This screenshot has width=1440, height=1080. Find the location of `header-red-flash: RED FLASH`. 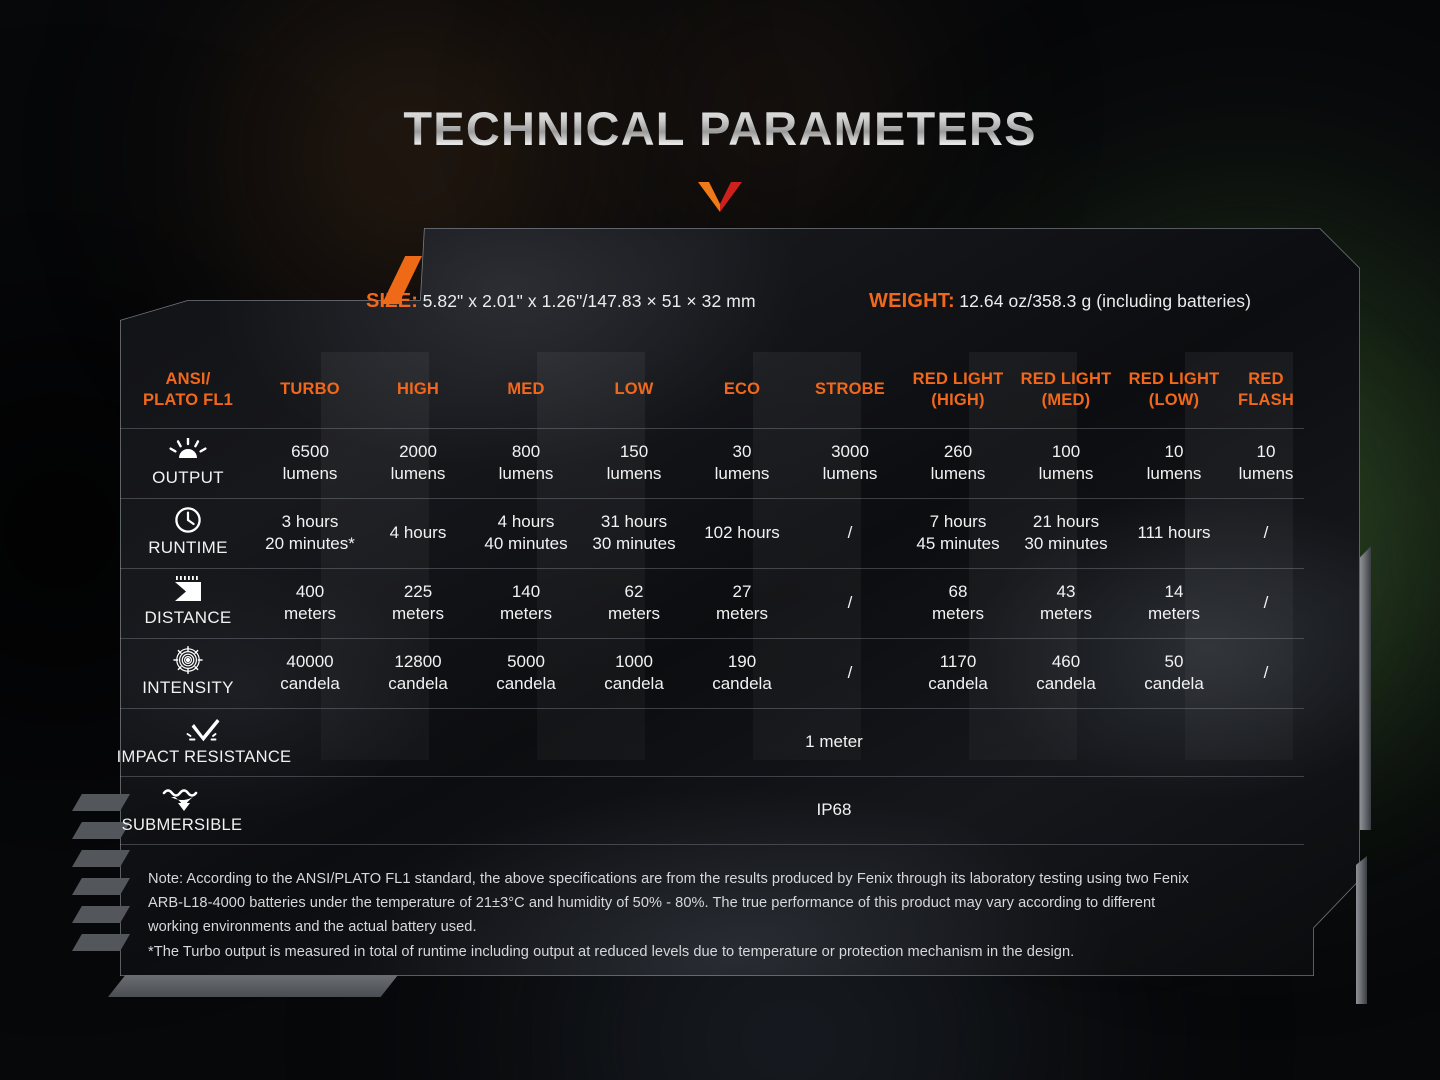

header-red-flash: RED FLASH is located at coordinates (1266, 390).